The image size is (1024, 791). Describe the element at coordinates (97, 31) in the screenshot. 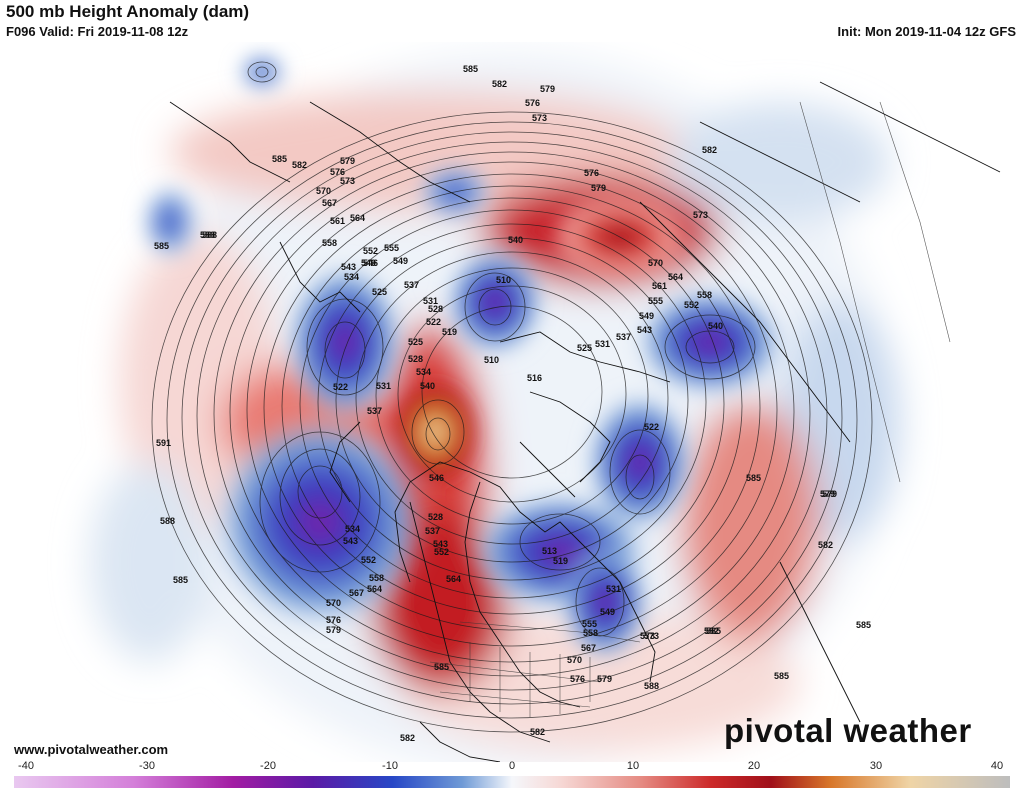

I see `valid-time: F096 Valid: Fri 2019-11-08 12z` at that location.